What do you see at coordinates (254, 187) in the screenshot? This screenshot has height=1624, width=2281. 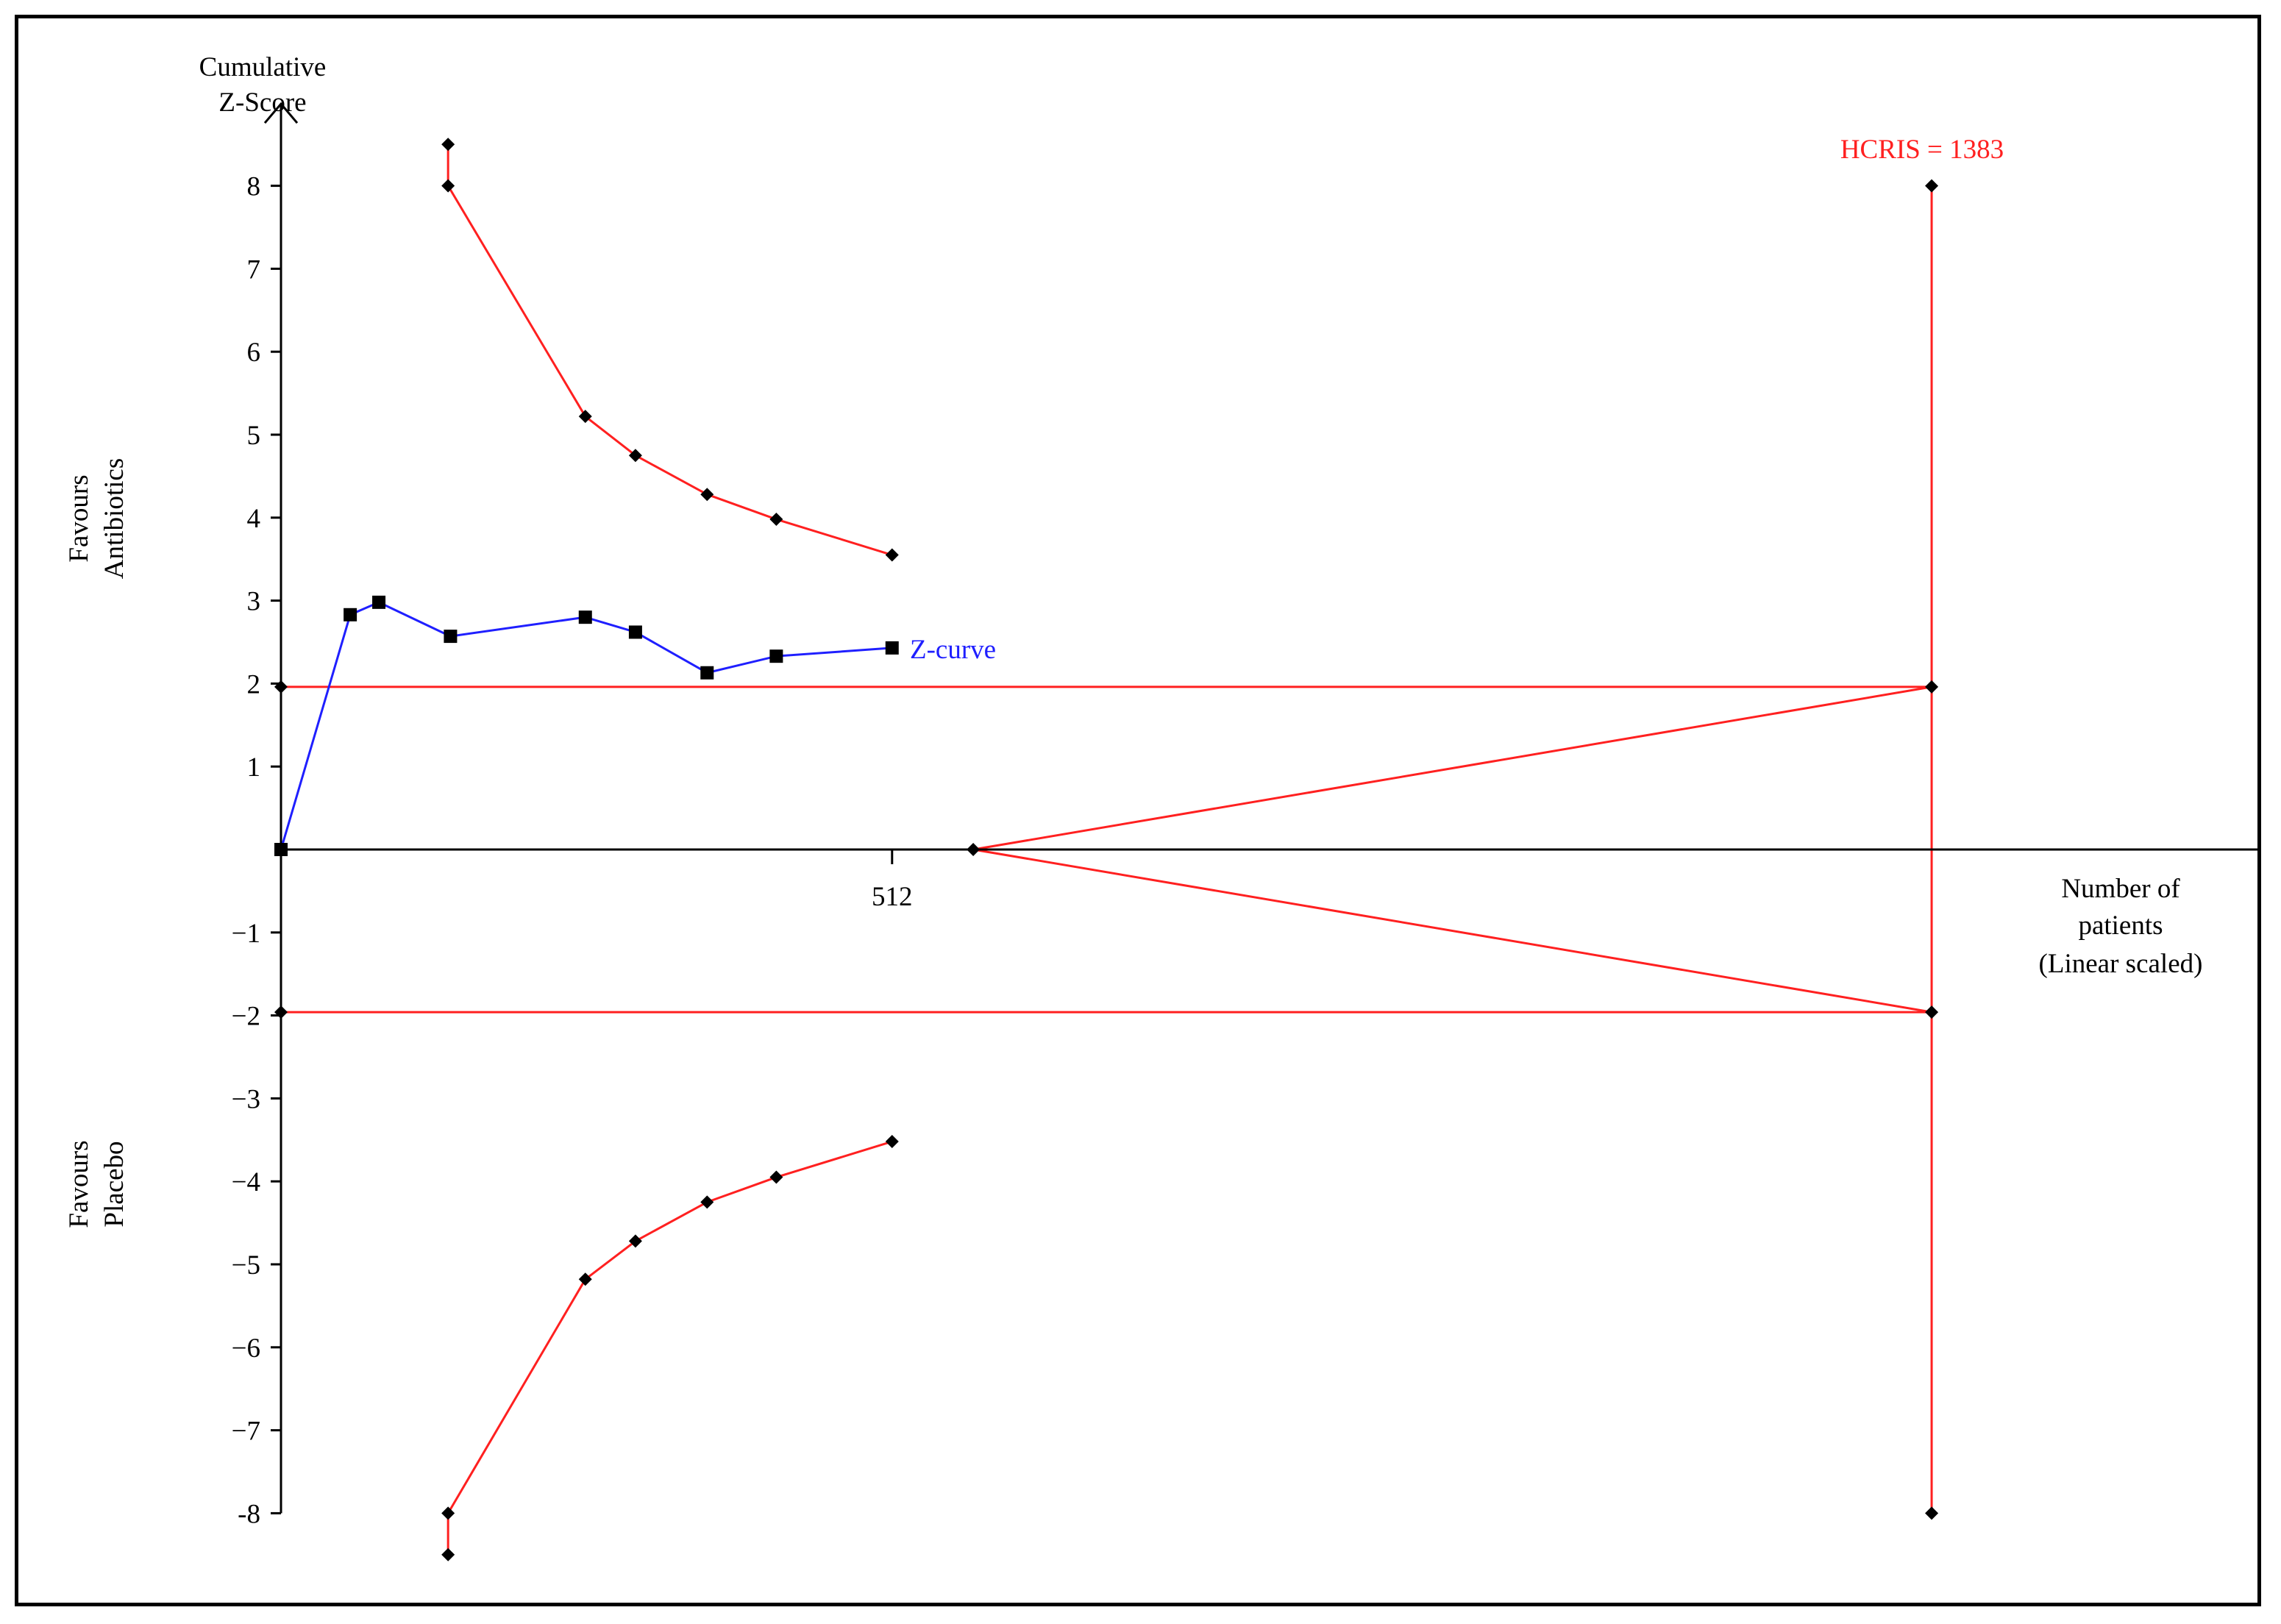 I see `y-tick-label: 8` at bounding box center [254, 187].